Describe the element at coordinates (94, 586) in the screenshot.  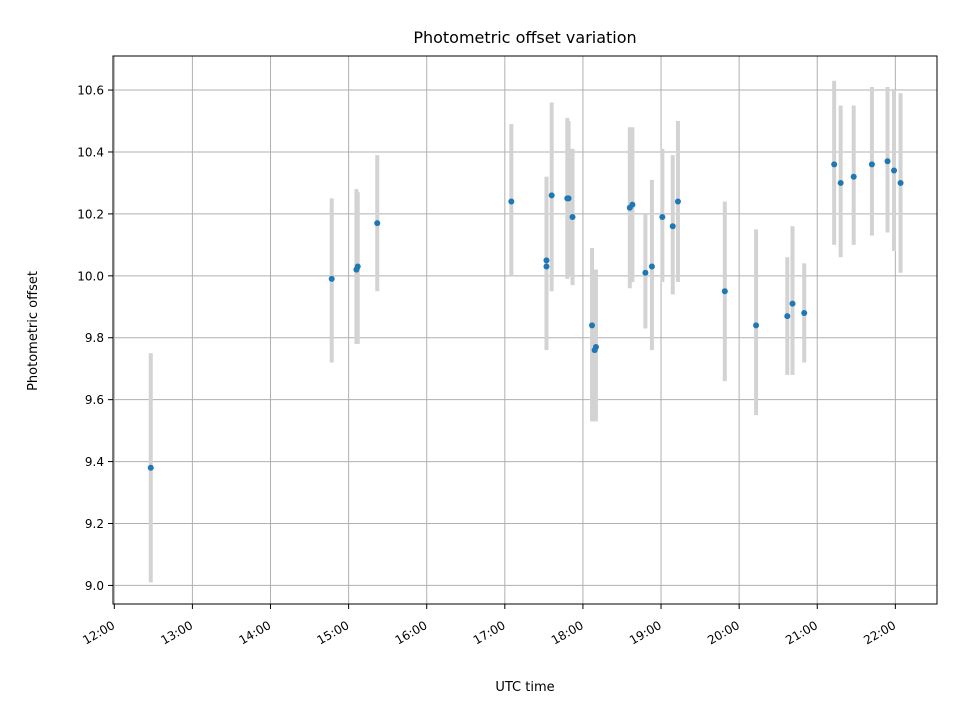
I see `y-tick-label: 9.0` at that location.